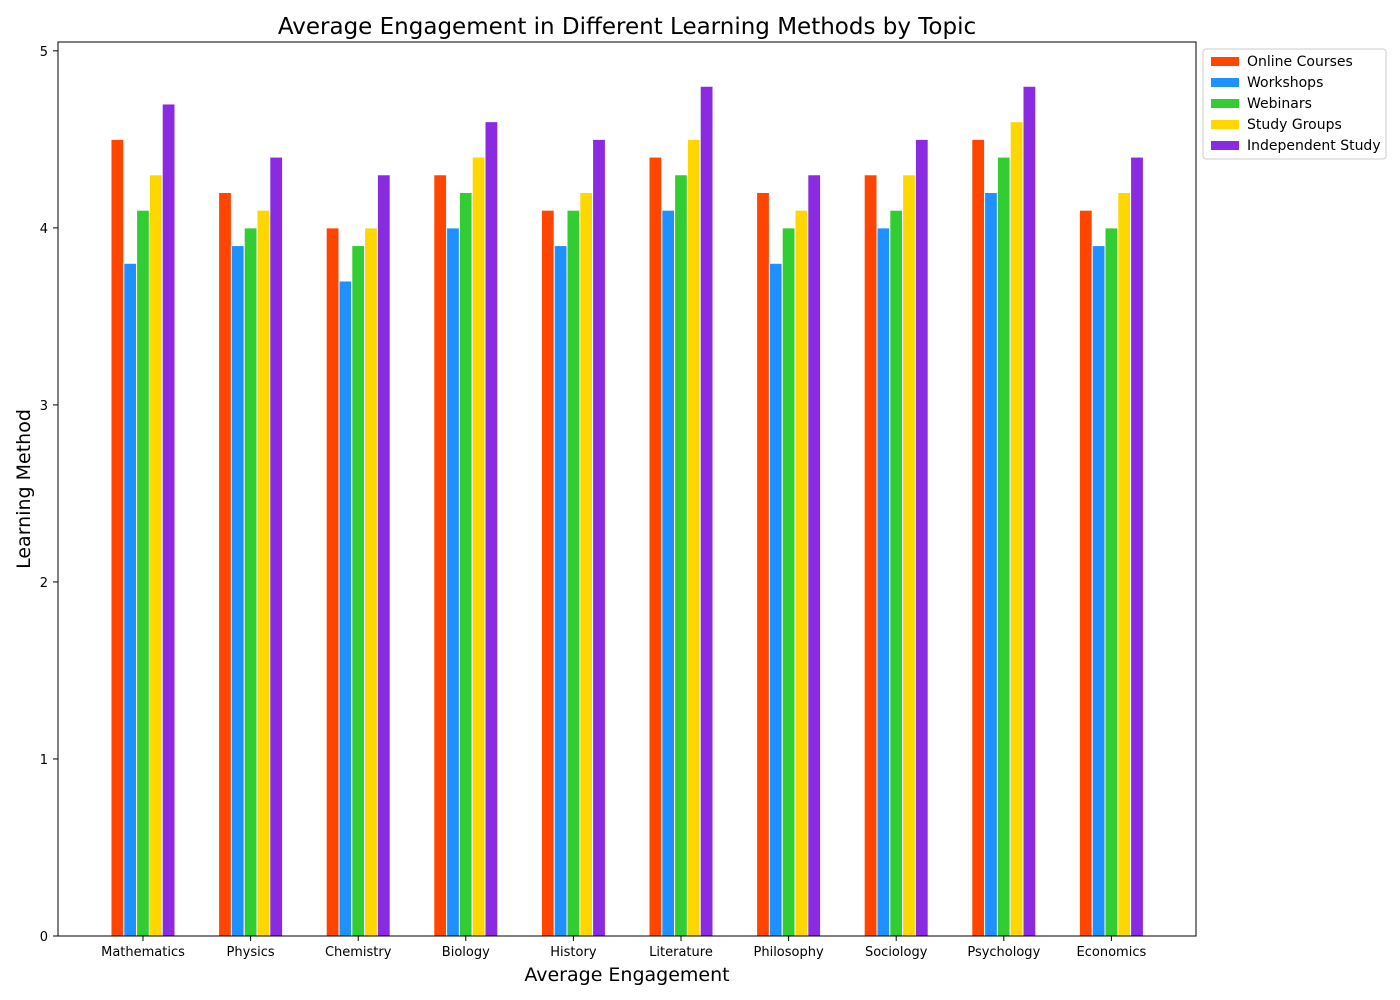 Image resolution: width=1400 pixels, height=1000 pixels. Describe the element at coordinates (1294, 125) in the screenshot. I see `legend-label-study-groups: Study Groups` at that location.